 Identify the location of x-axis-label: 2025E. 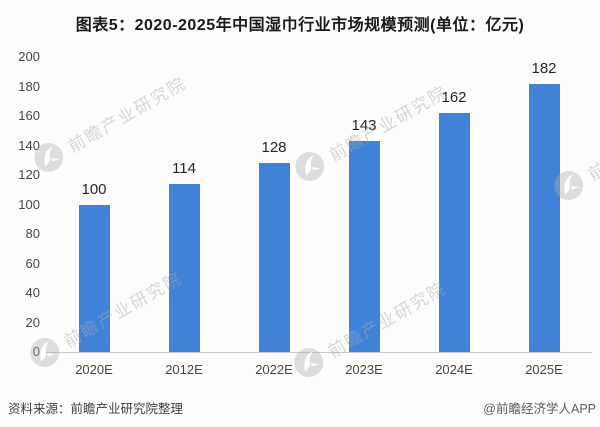
(544, 369).